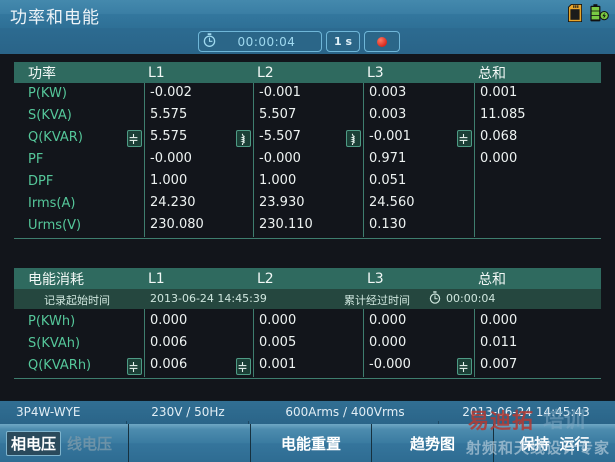 The width and height of the screenshot is (615, 462). What do you see at coordinates (278, 364) in the screenshot?
I see `cell-l2: 0.001` at bounding box center [278, 364].